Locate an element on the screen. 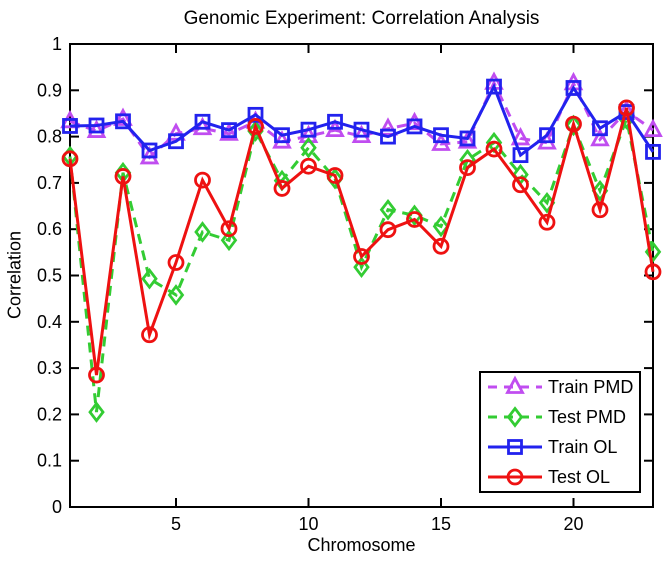 Image resolution: width=664 pixels, height=564 pixels. y-tick-label: 0.4 is located at coordinates (49, 322).